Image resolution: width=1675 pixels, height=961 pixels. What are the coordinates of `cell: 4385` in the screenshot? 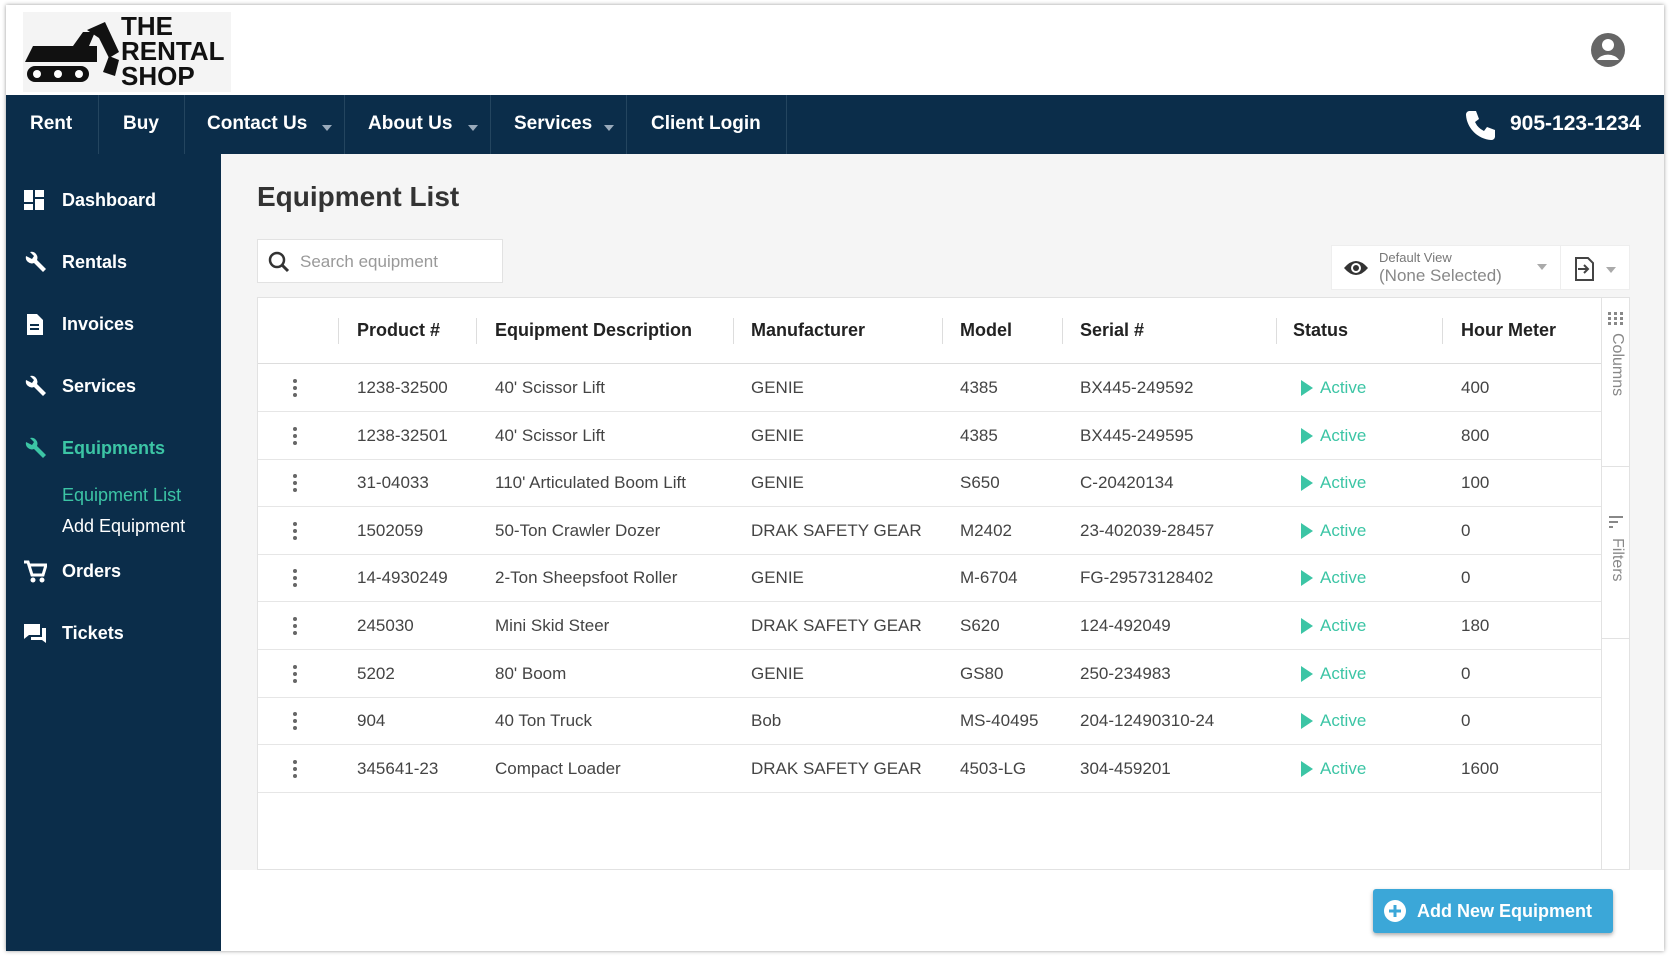 It's located at (979, 435).